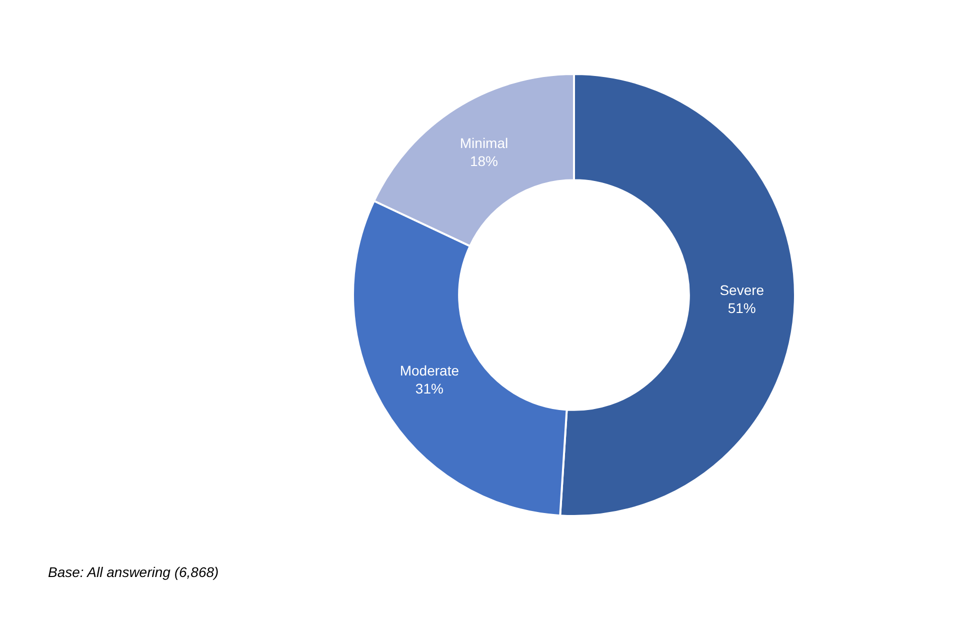  I want to click on data-label: 51%, so click(742, 308).